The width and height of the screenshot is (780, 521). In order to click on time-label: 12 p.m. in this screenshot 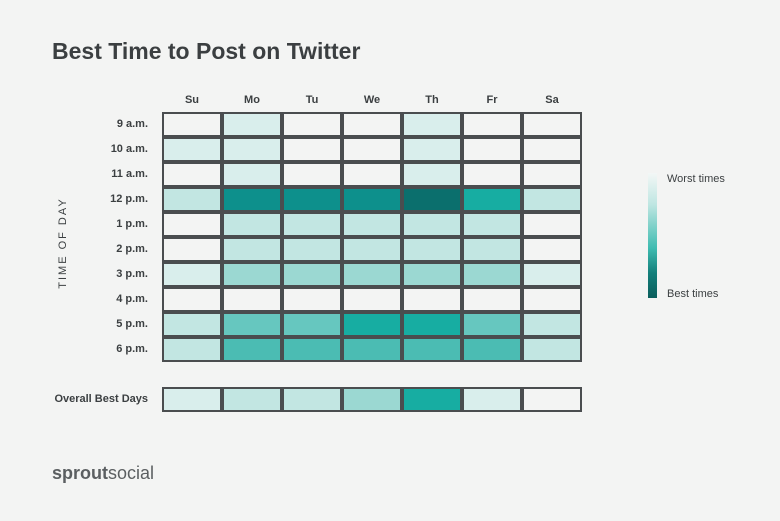, I will do `click(129, 199)`.